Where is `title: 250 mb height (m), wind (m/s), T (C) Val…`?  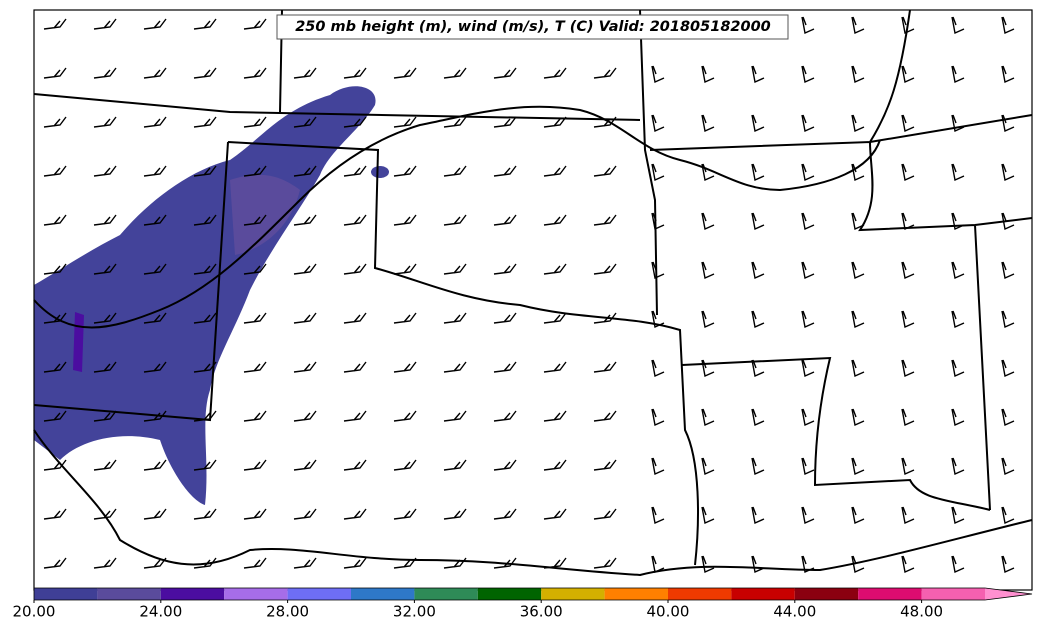 title: 250 mb height (m), wind (m/s), T (C) Val… is located at coordinates (533, 27).